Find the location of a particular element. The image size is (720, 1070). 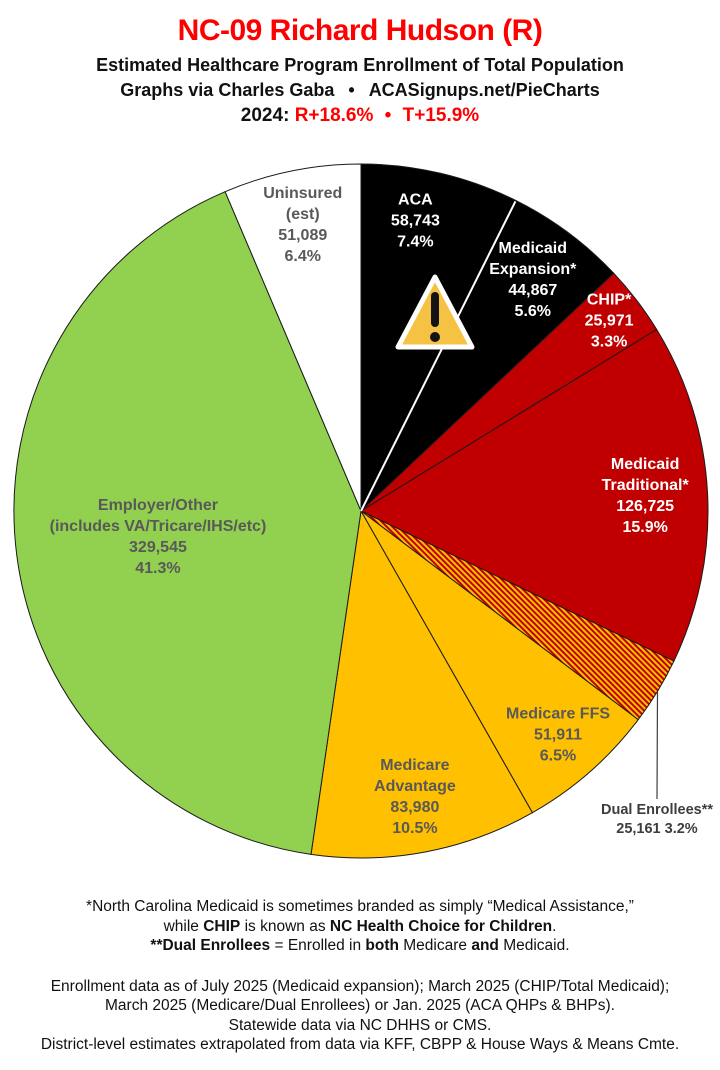

credit-site: ACASignups.net/PieCharts is located at coordinates (484, 90).